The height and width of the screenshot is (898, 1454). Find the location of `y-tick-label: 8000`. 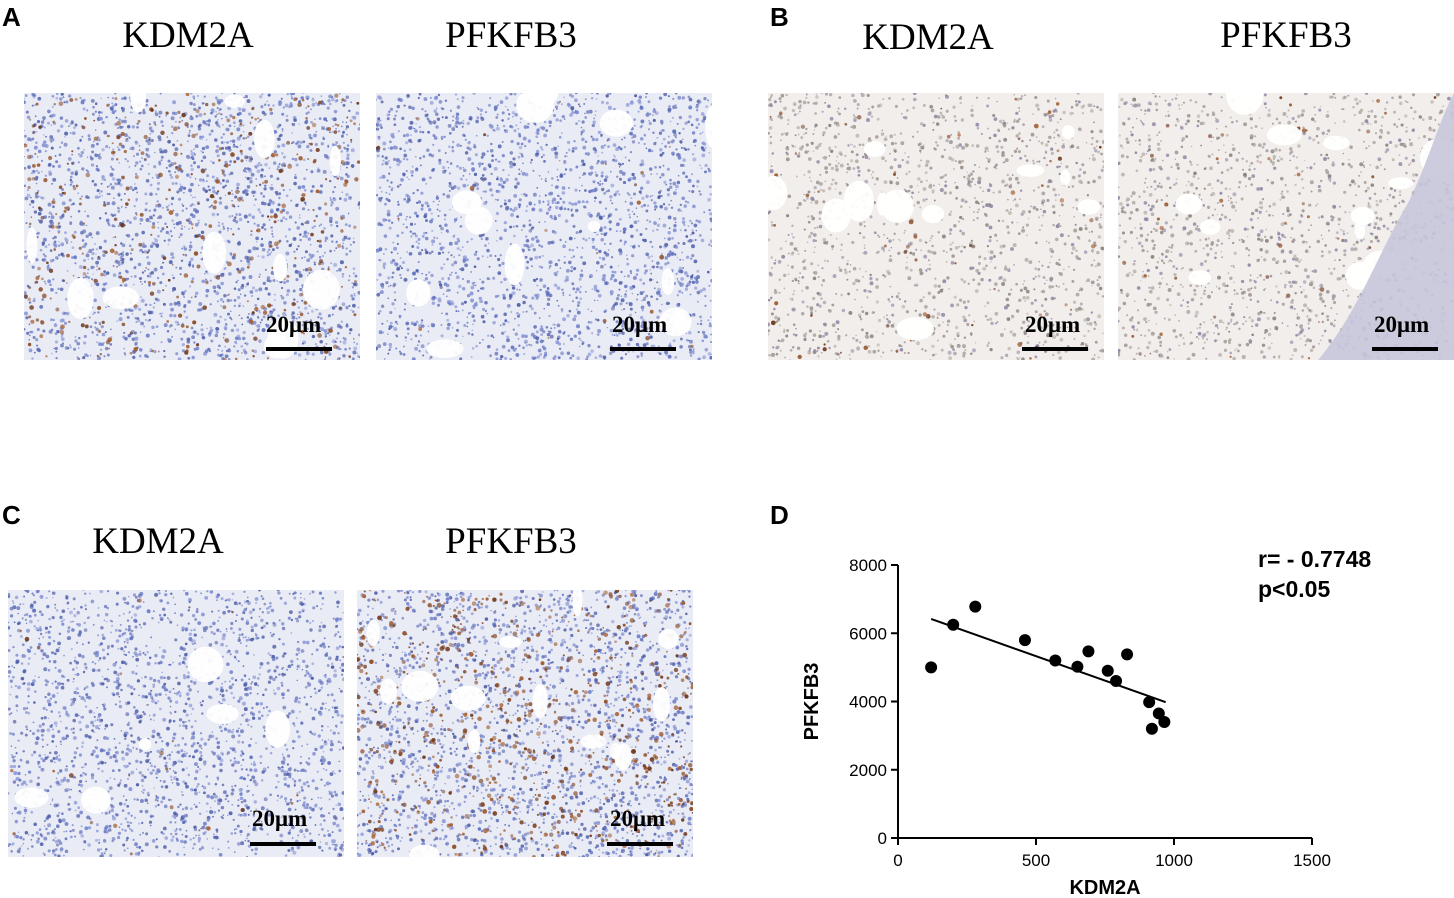

y-tick-label: 8000 is located at coordinates (868, 565).